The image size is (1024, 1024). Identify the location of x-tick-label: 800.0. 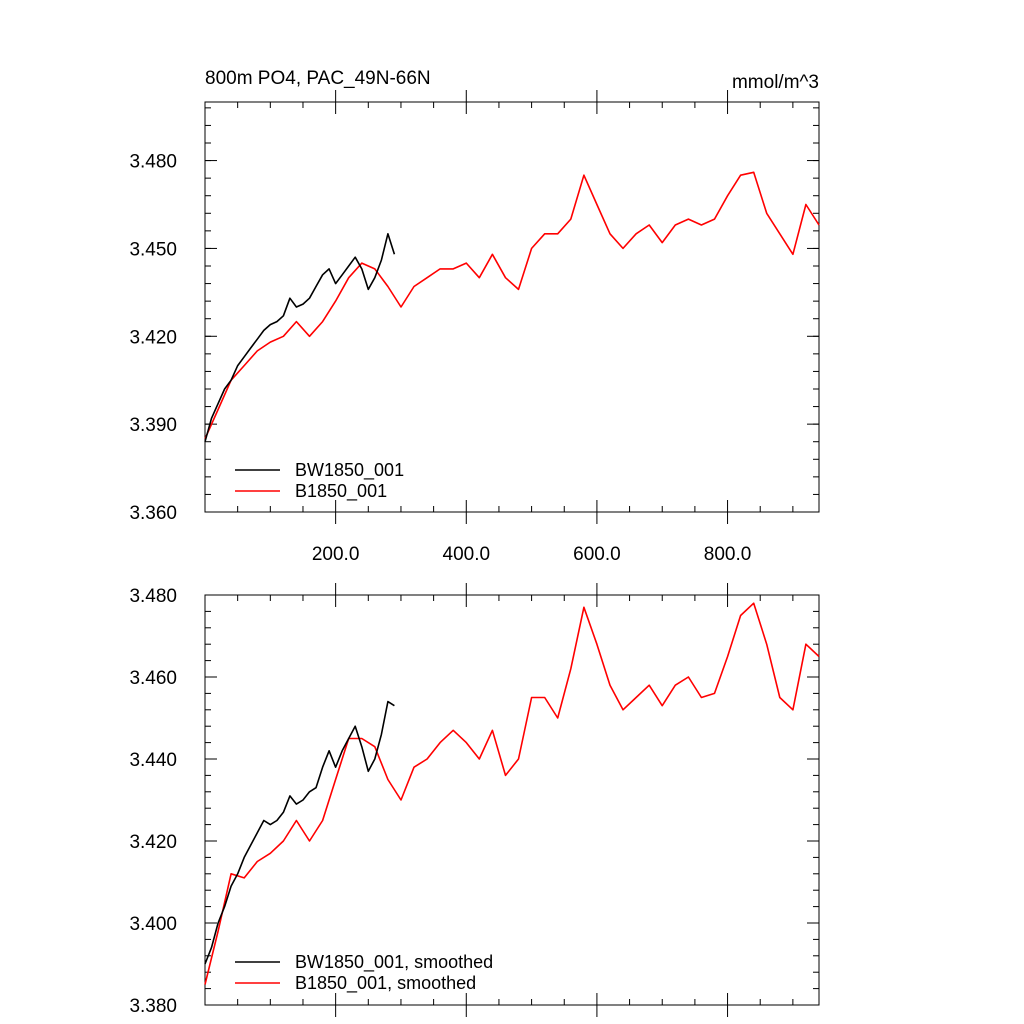
(728, 554).